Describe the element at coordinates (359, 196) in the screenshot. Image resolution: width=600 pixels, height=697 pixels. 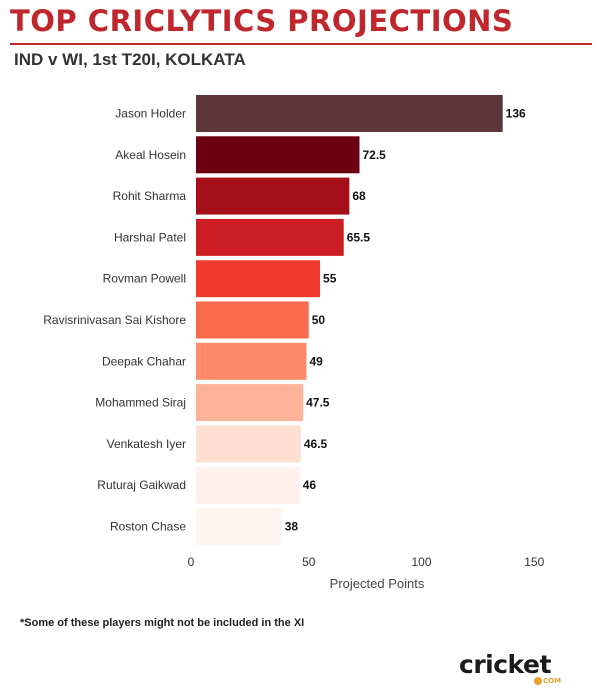
I see `value-label: 68` at that location.